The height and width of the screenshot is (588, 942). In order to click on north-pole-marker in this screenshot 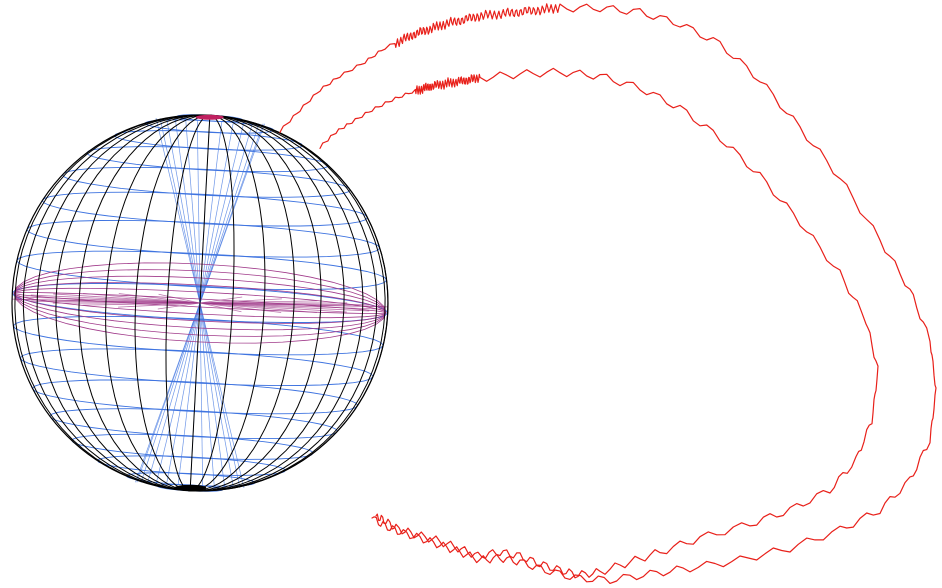, I will do `click(209, 117)`.